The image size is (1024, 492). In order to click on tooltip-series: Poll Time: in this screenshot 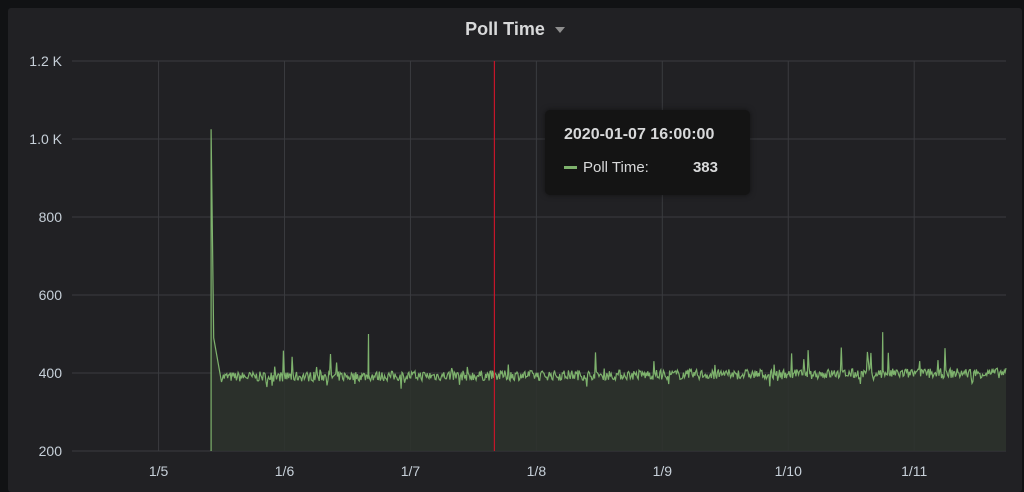, I will do `click(606, 167)`.